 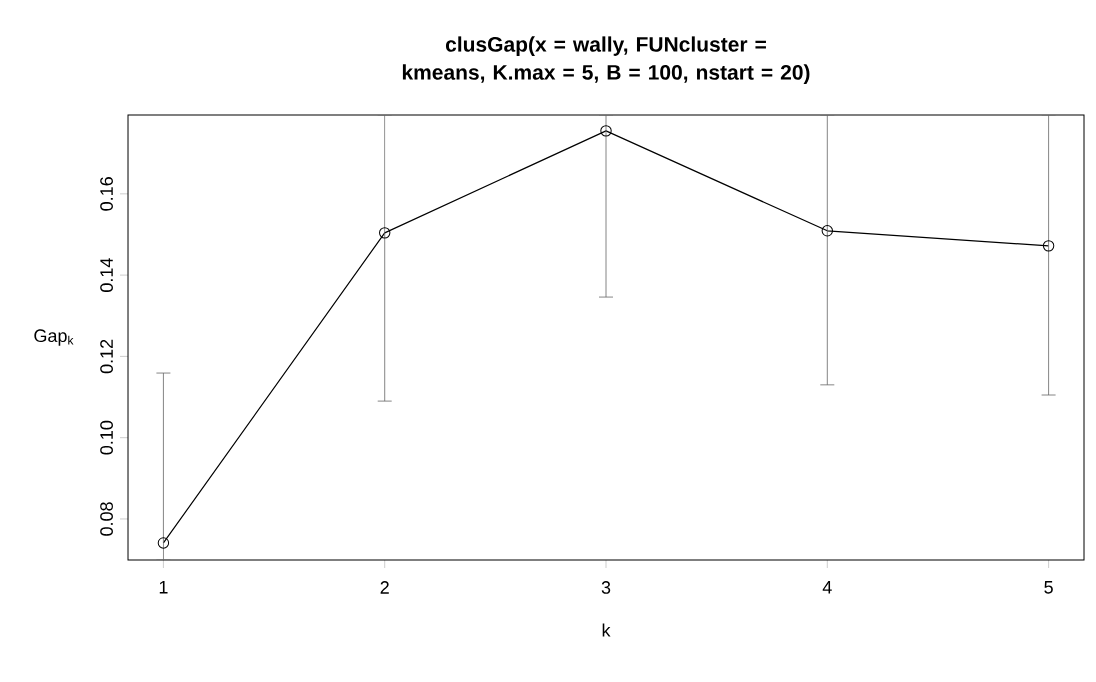 What do you see at coordinates (384, 587) in the screenshot?
I see `x-tick-label: 2` at bounding box center [384, 587].